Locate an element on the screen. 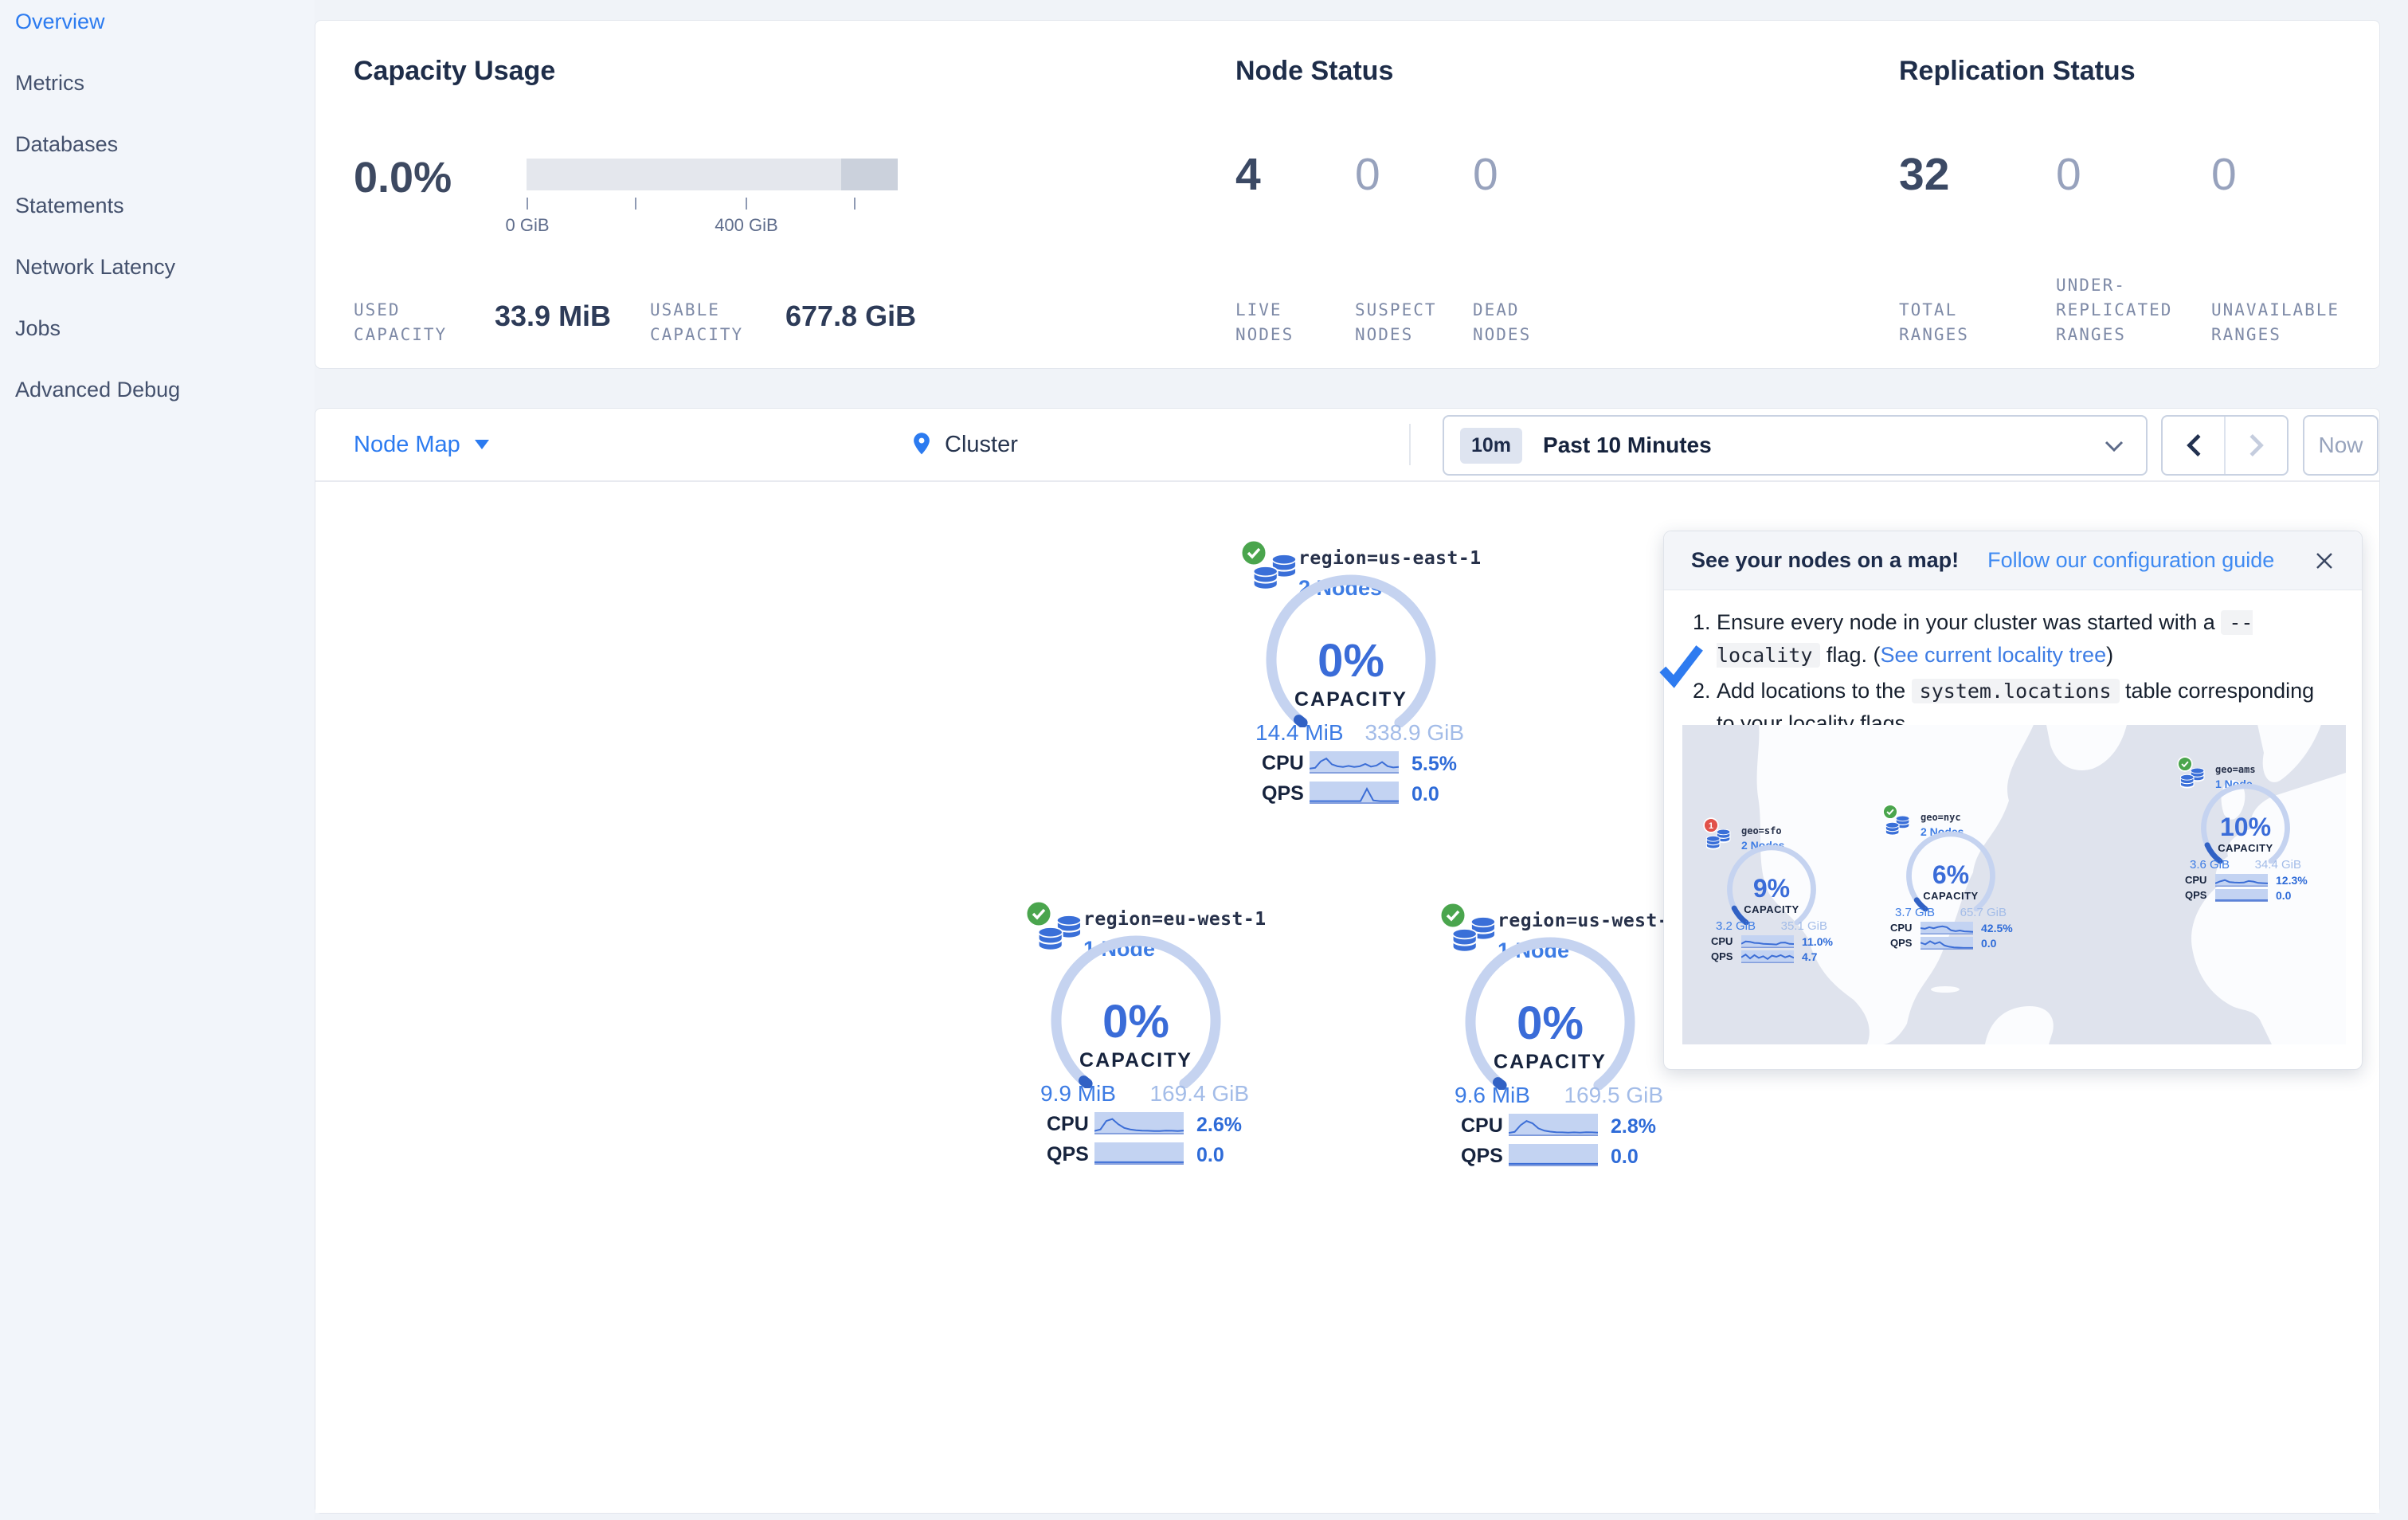 This screenshot has width=2408, height=1520. capacity-values: 9.6 MiB 169.5 GiB is located at coordinates (1559, 1095).